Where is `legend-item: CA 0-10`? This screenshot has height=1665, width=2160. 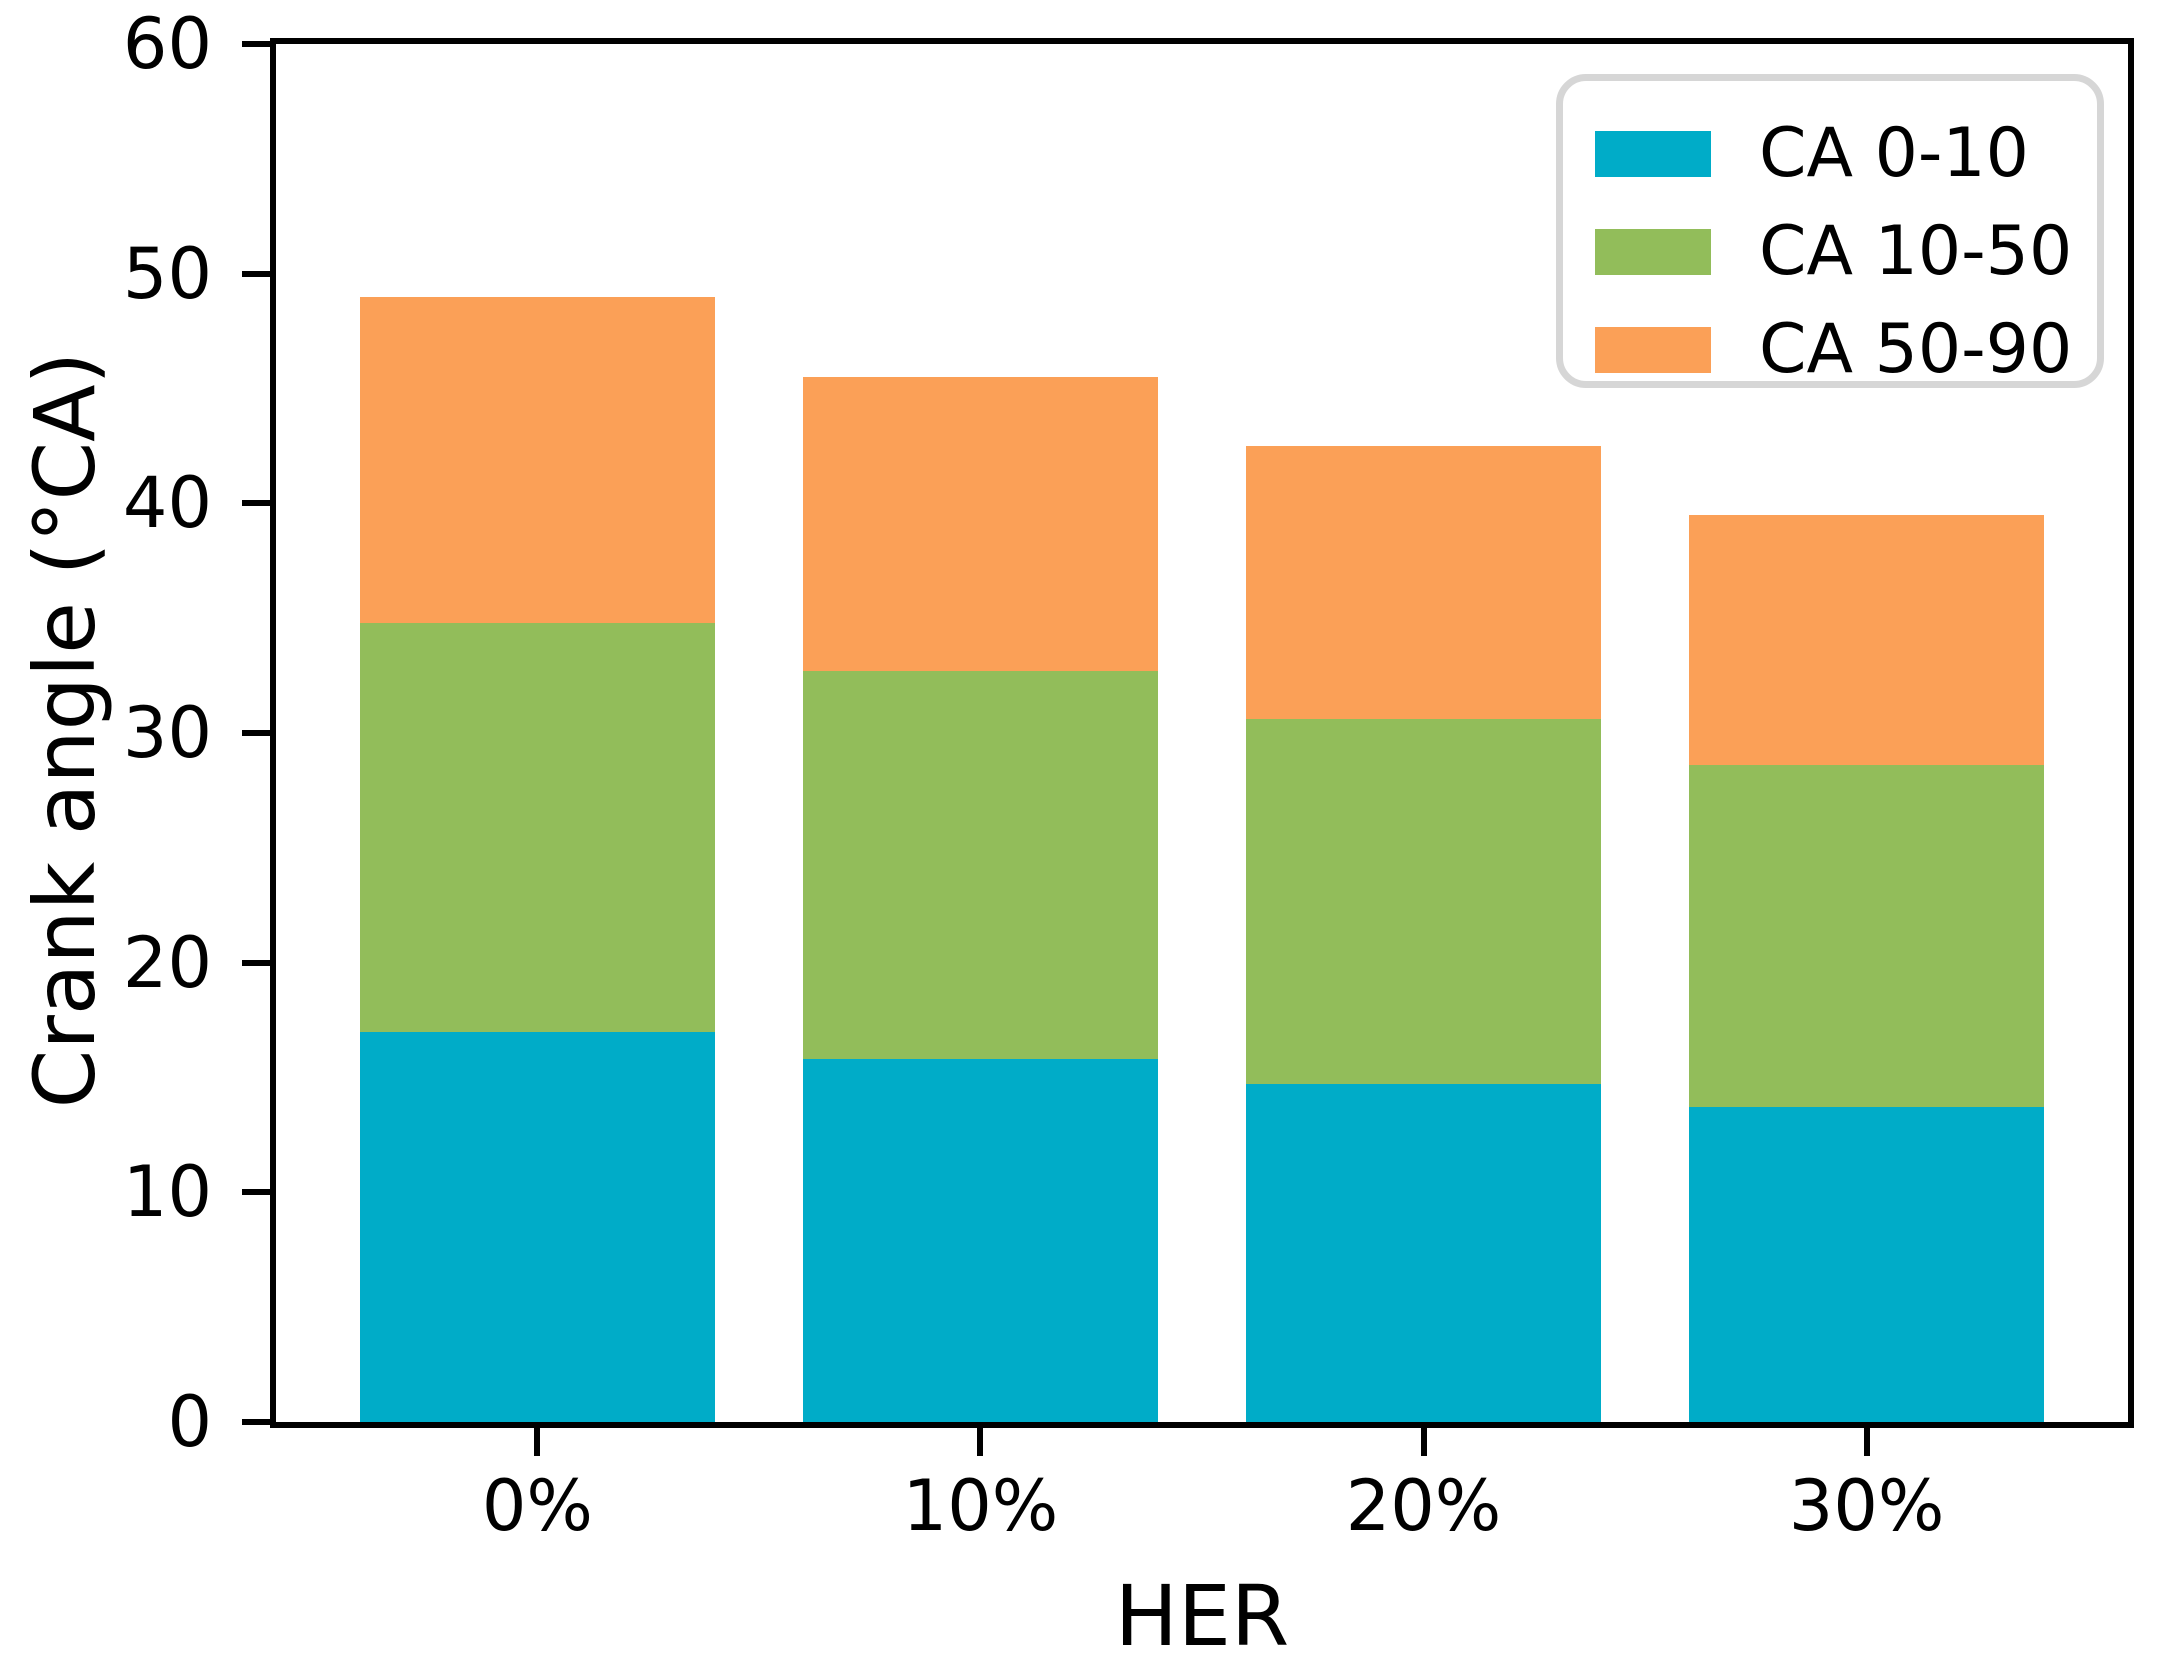 legend-item: CA 0-10 is located at coordinates (1846, 154).